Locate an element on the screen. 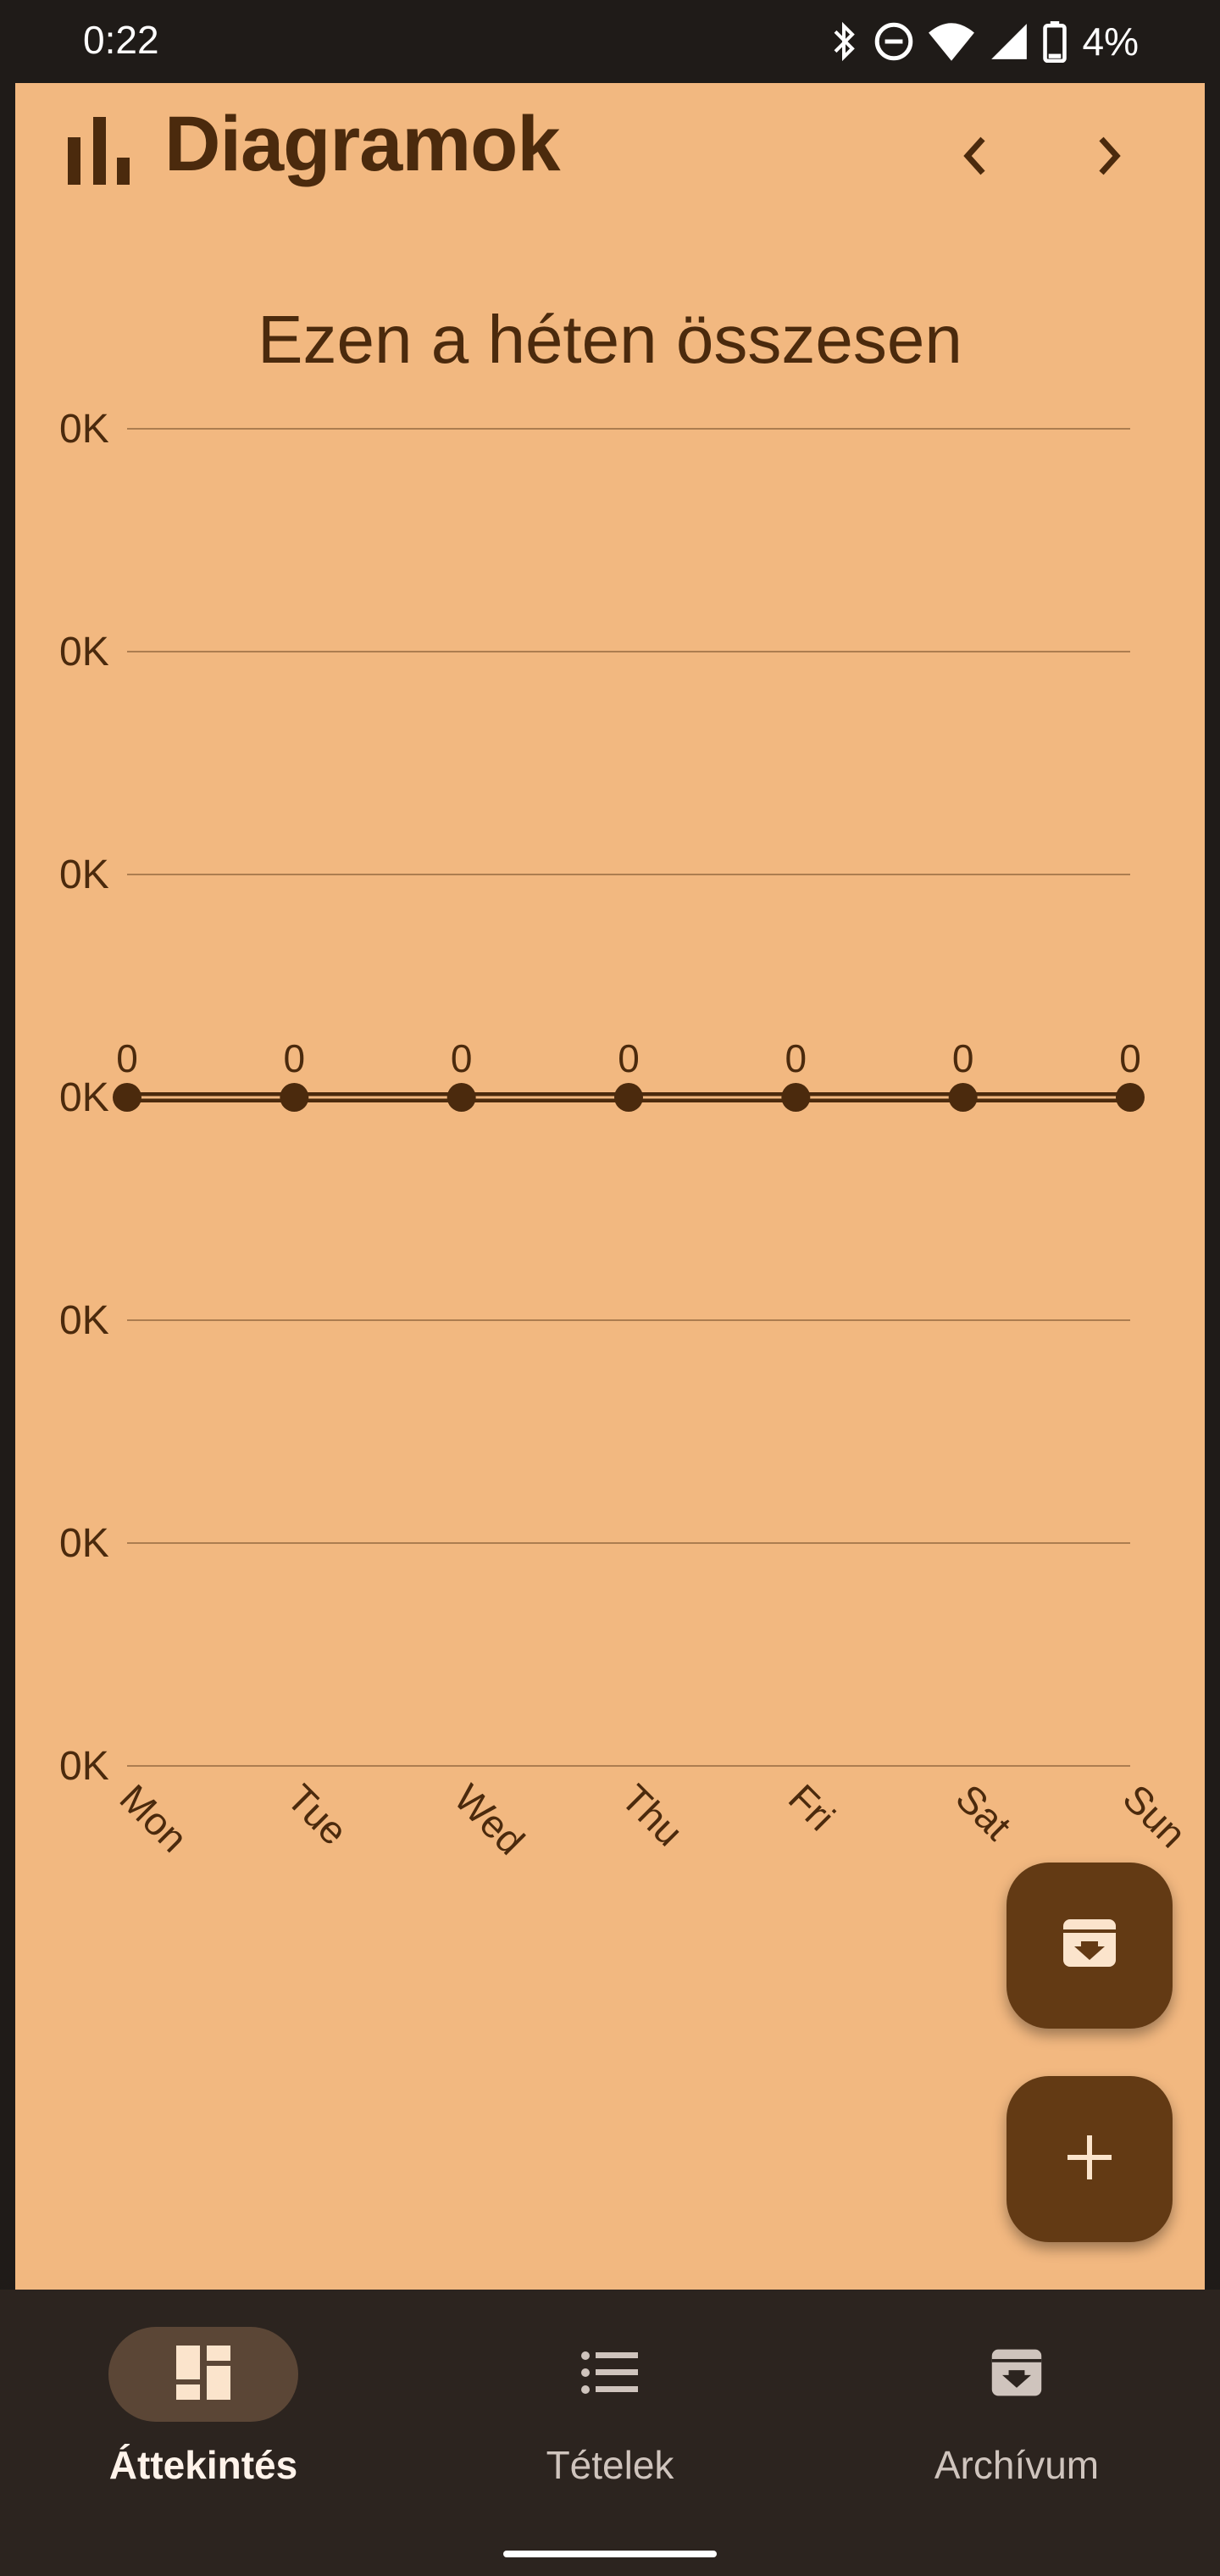 Image resolution: width=1220 pixels, height=2576 pixels. chevron-right-icon is located at coordinates (1108, 158).